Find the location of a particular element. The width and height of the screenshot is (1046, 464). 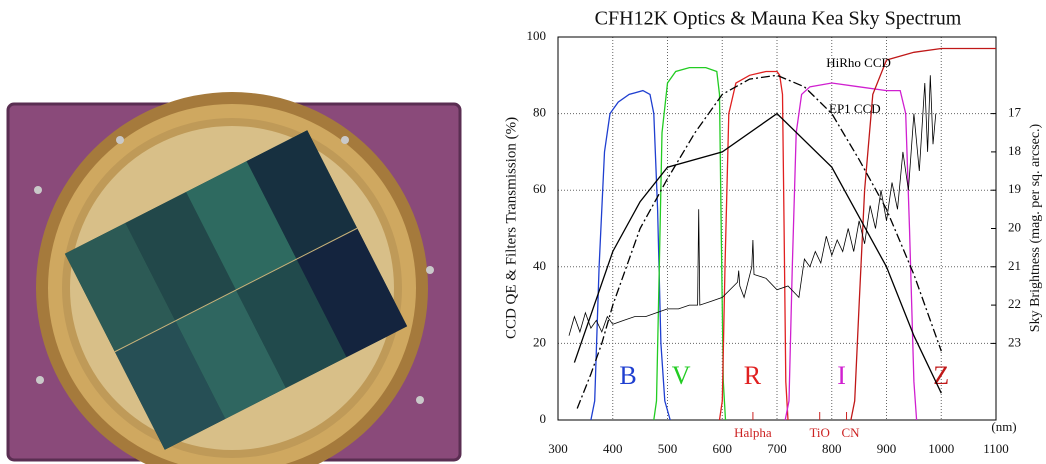

y2-tick-label: 19 is located at coordinates (1014, 188).